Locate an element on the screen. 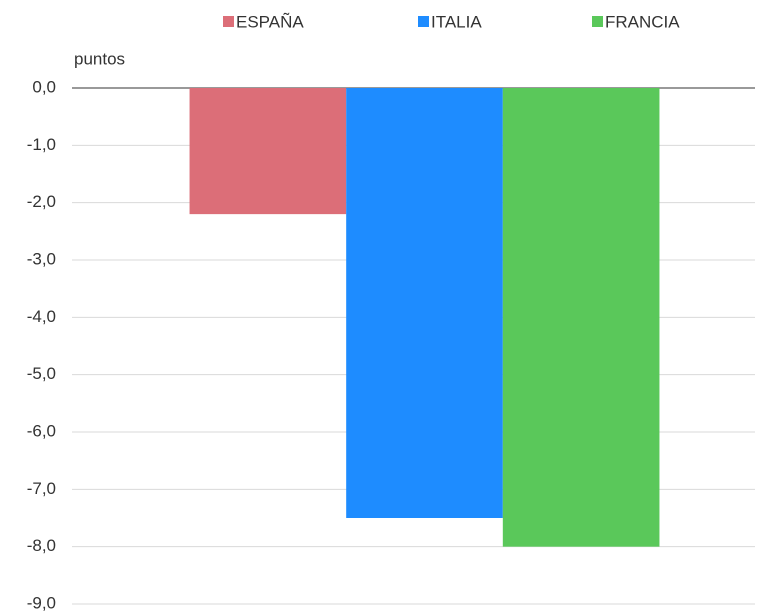 This screenshot has height=615, width=763. y-tick-label: -3,0 is located at coordinates (41, 258).